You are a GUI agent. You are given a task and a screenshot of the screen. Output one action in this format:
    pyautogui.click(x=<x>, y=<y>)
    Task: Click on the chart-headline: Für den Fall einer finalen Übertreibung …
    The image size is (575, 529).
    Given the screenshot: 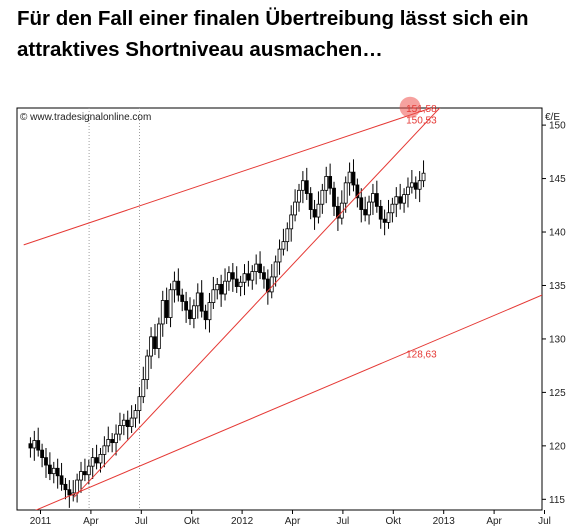 What is the action you would take?
    pyautogui.click(x=273, y=34)
    